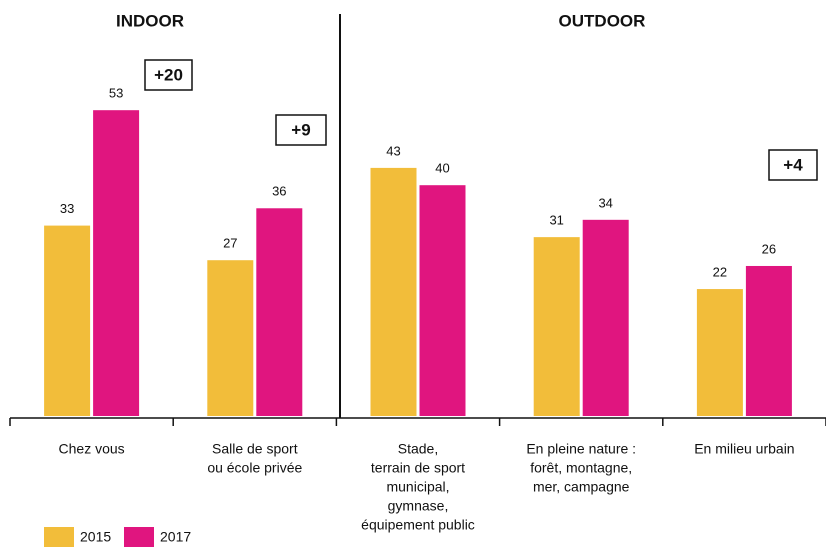  What do you see at coordinates (581, 468) in the screenshot?
I see `x-tick-label: forêt, montagne,` at bounding box center [581, 468].